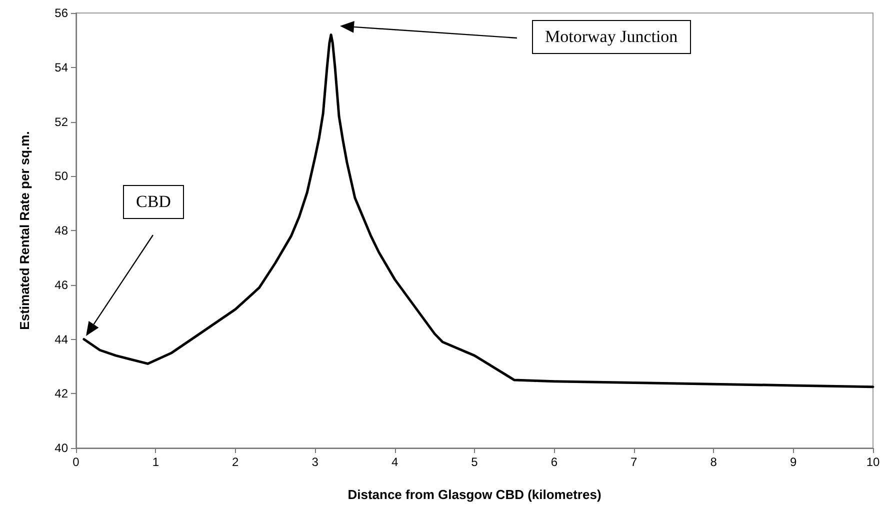 This screenshot has height=514, width=885. What do you see at coordinates (61, 176) in the screenshot?
I see `y-tick-label: 50` at bounding box center [61, 176].